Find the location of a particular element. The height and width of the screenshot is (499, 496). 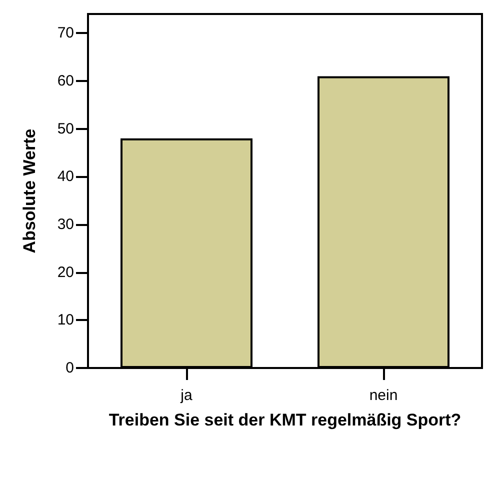

y-tick-label: 10 is located at coordinates (65, 320).